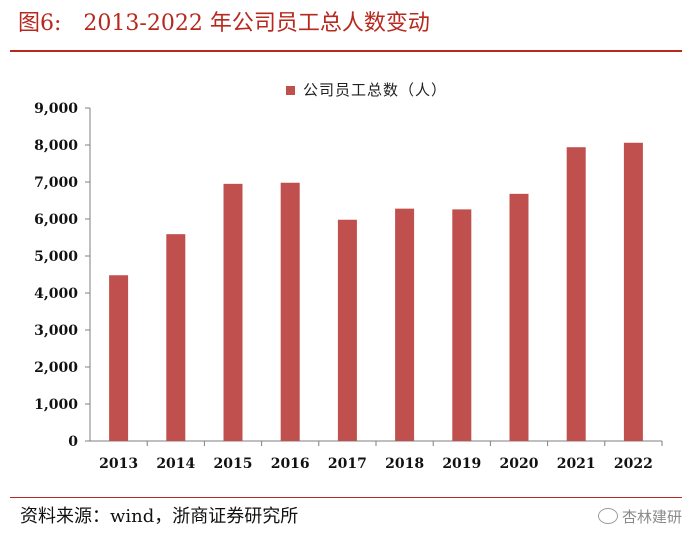 This screenshot has width=700, height=541. I want to click on y-tick-label: 0, so click(73, 442).